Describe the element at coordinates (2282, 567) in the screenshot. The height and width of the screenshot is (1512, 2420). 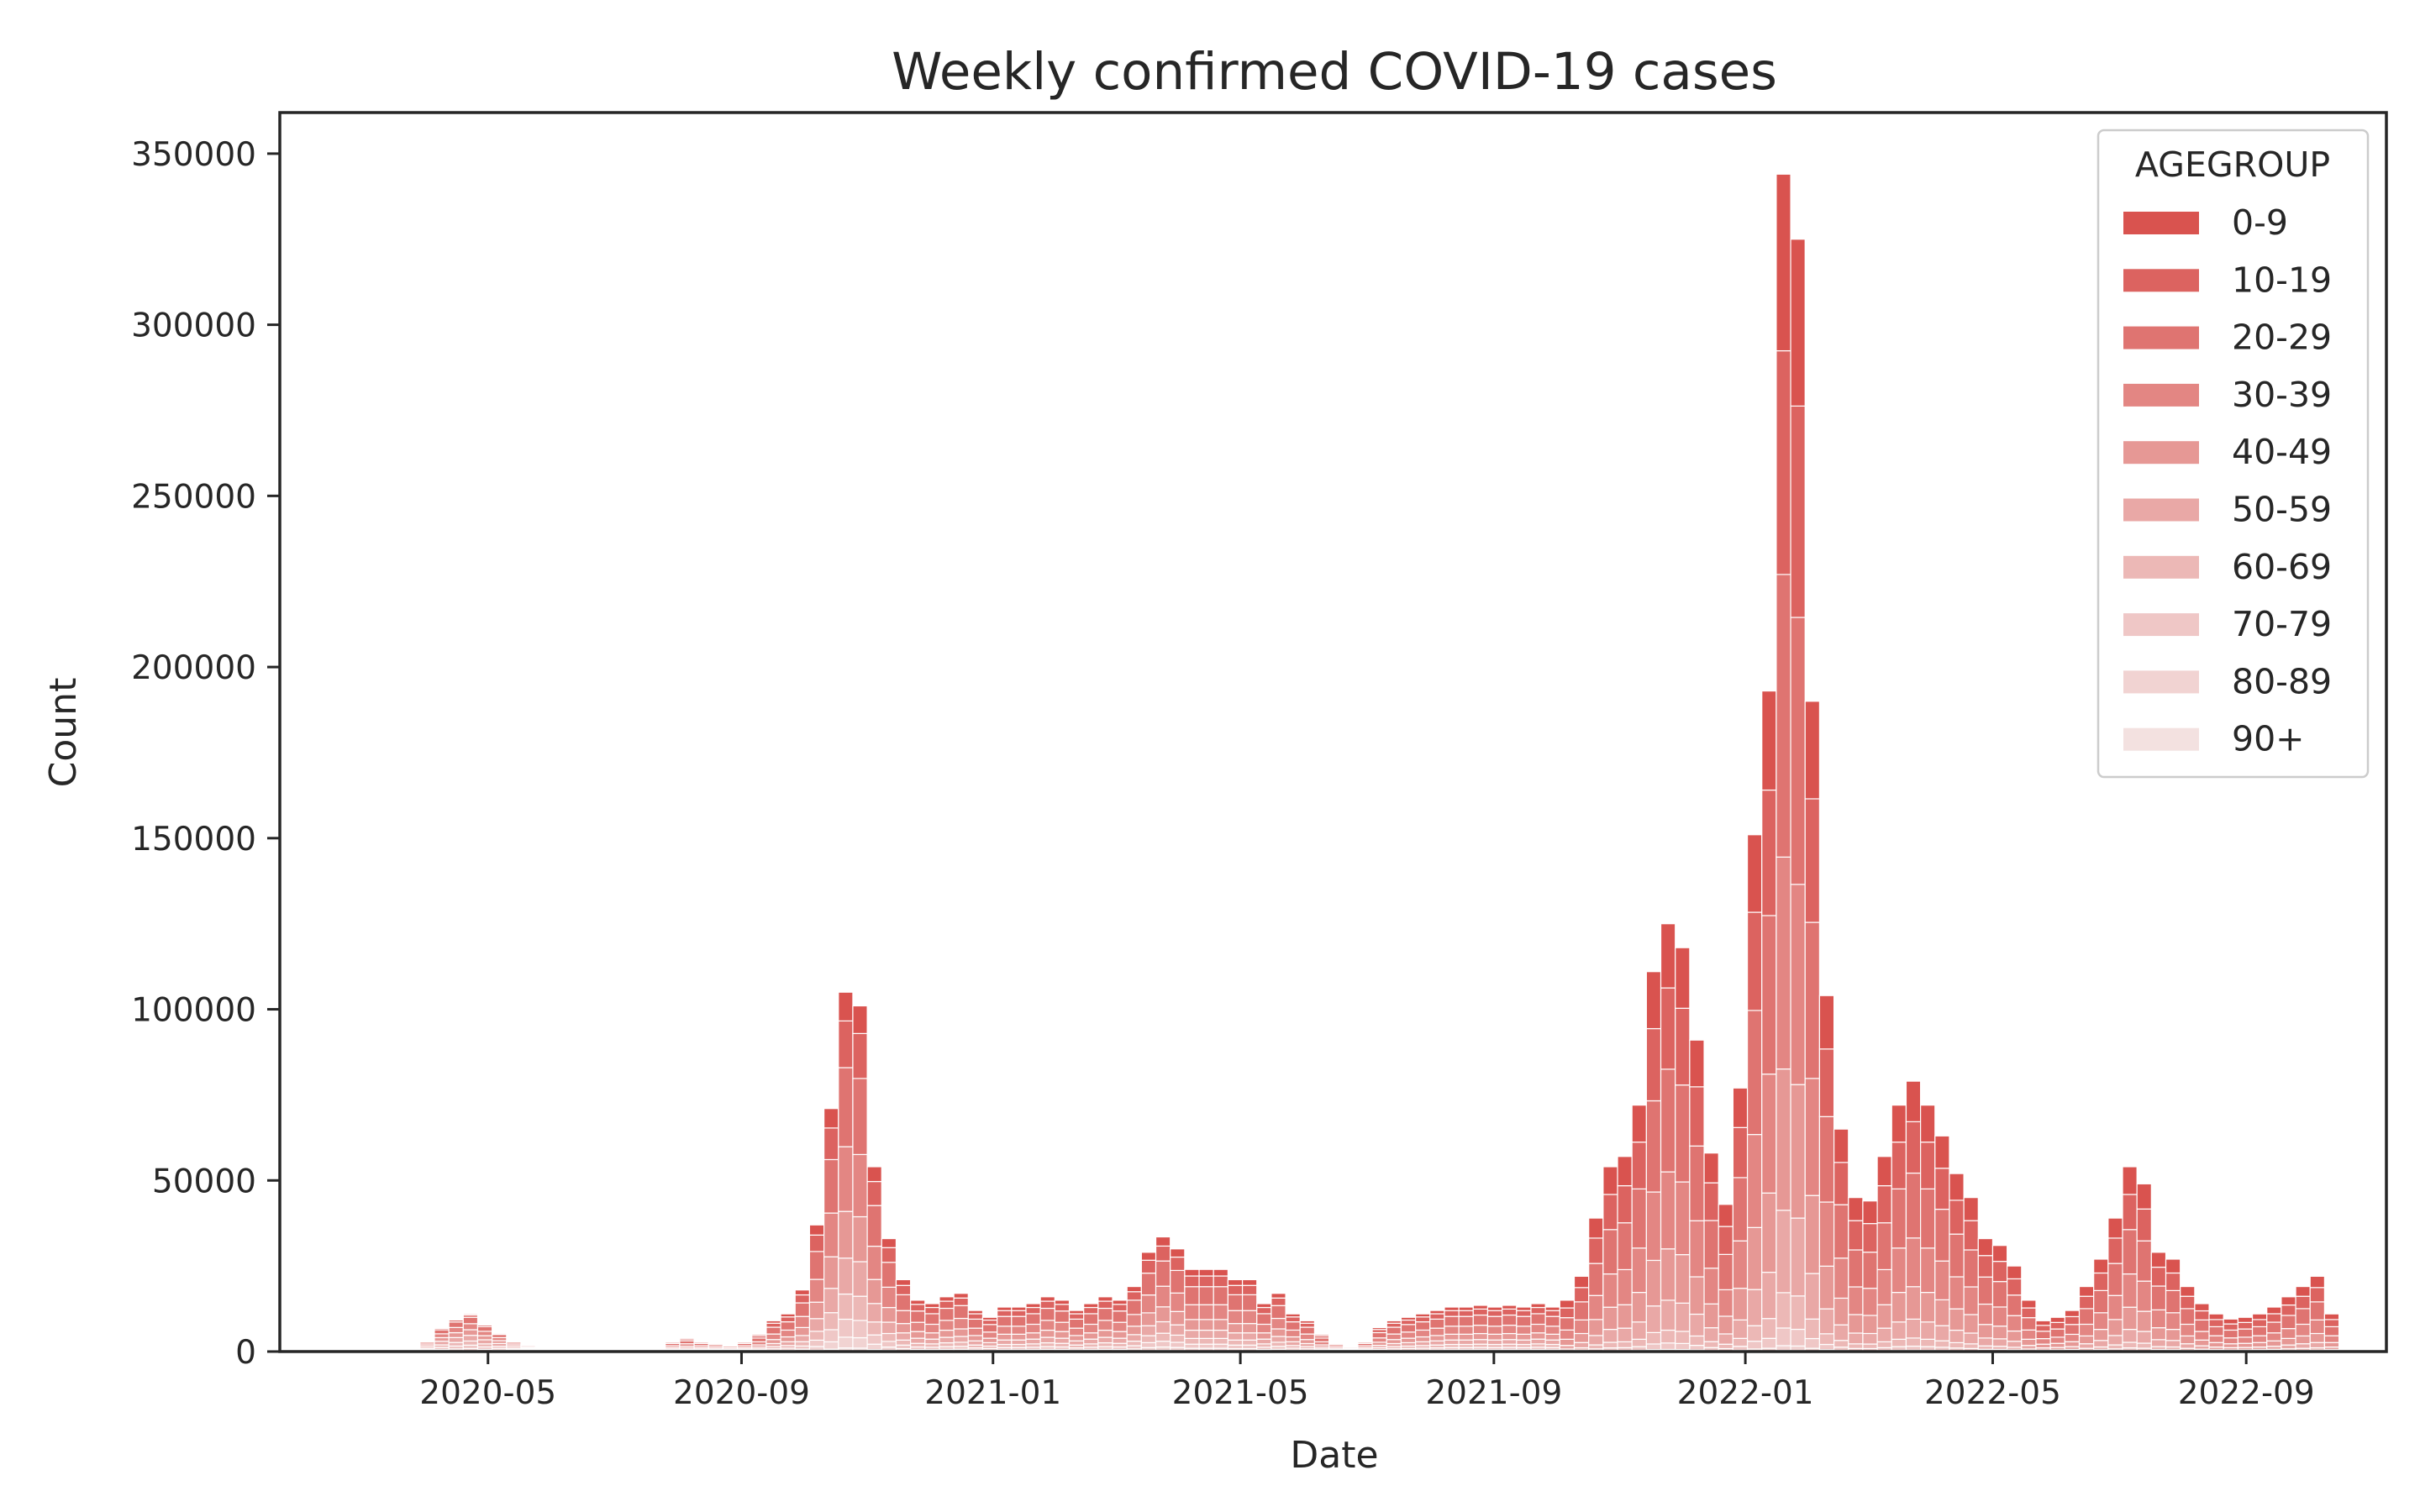
I see `legend-label: 60-69` at that location.